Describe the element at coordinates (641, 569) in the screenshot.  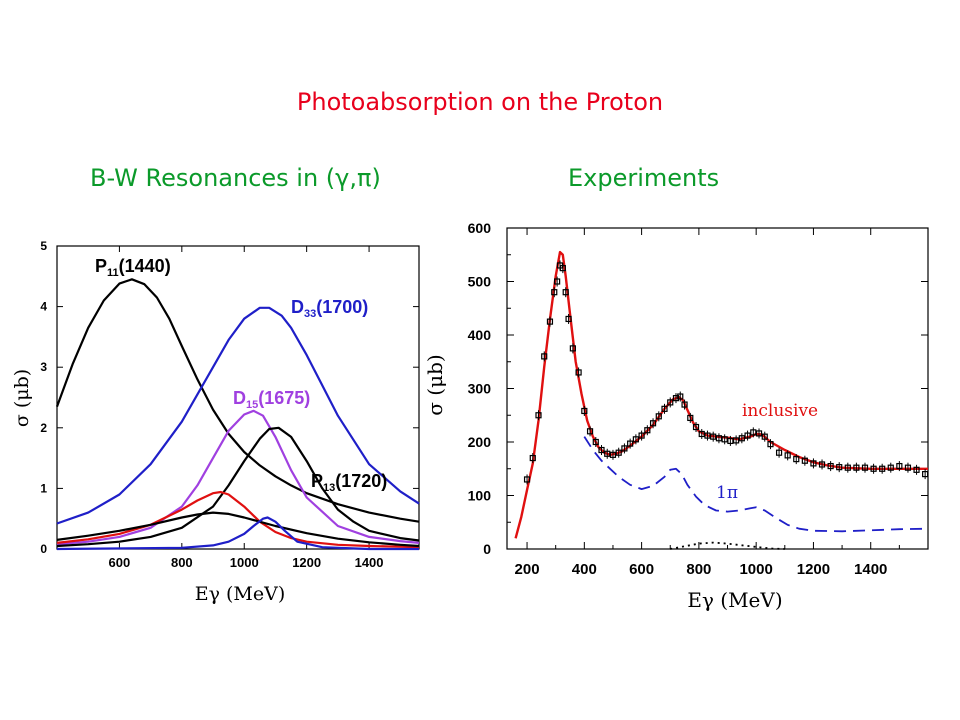
I see `x-tick-label: 600` at that location.